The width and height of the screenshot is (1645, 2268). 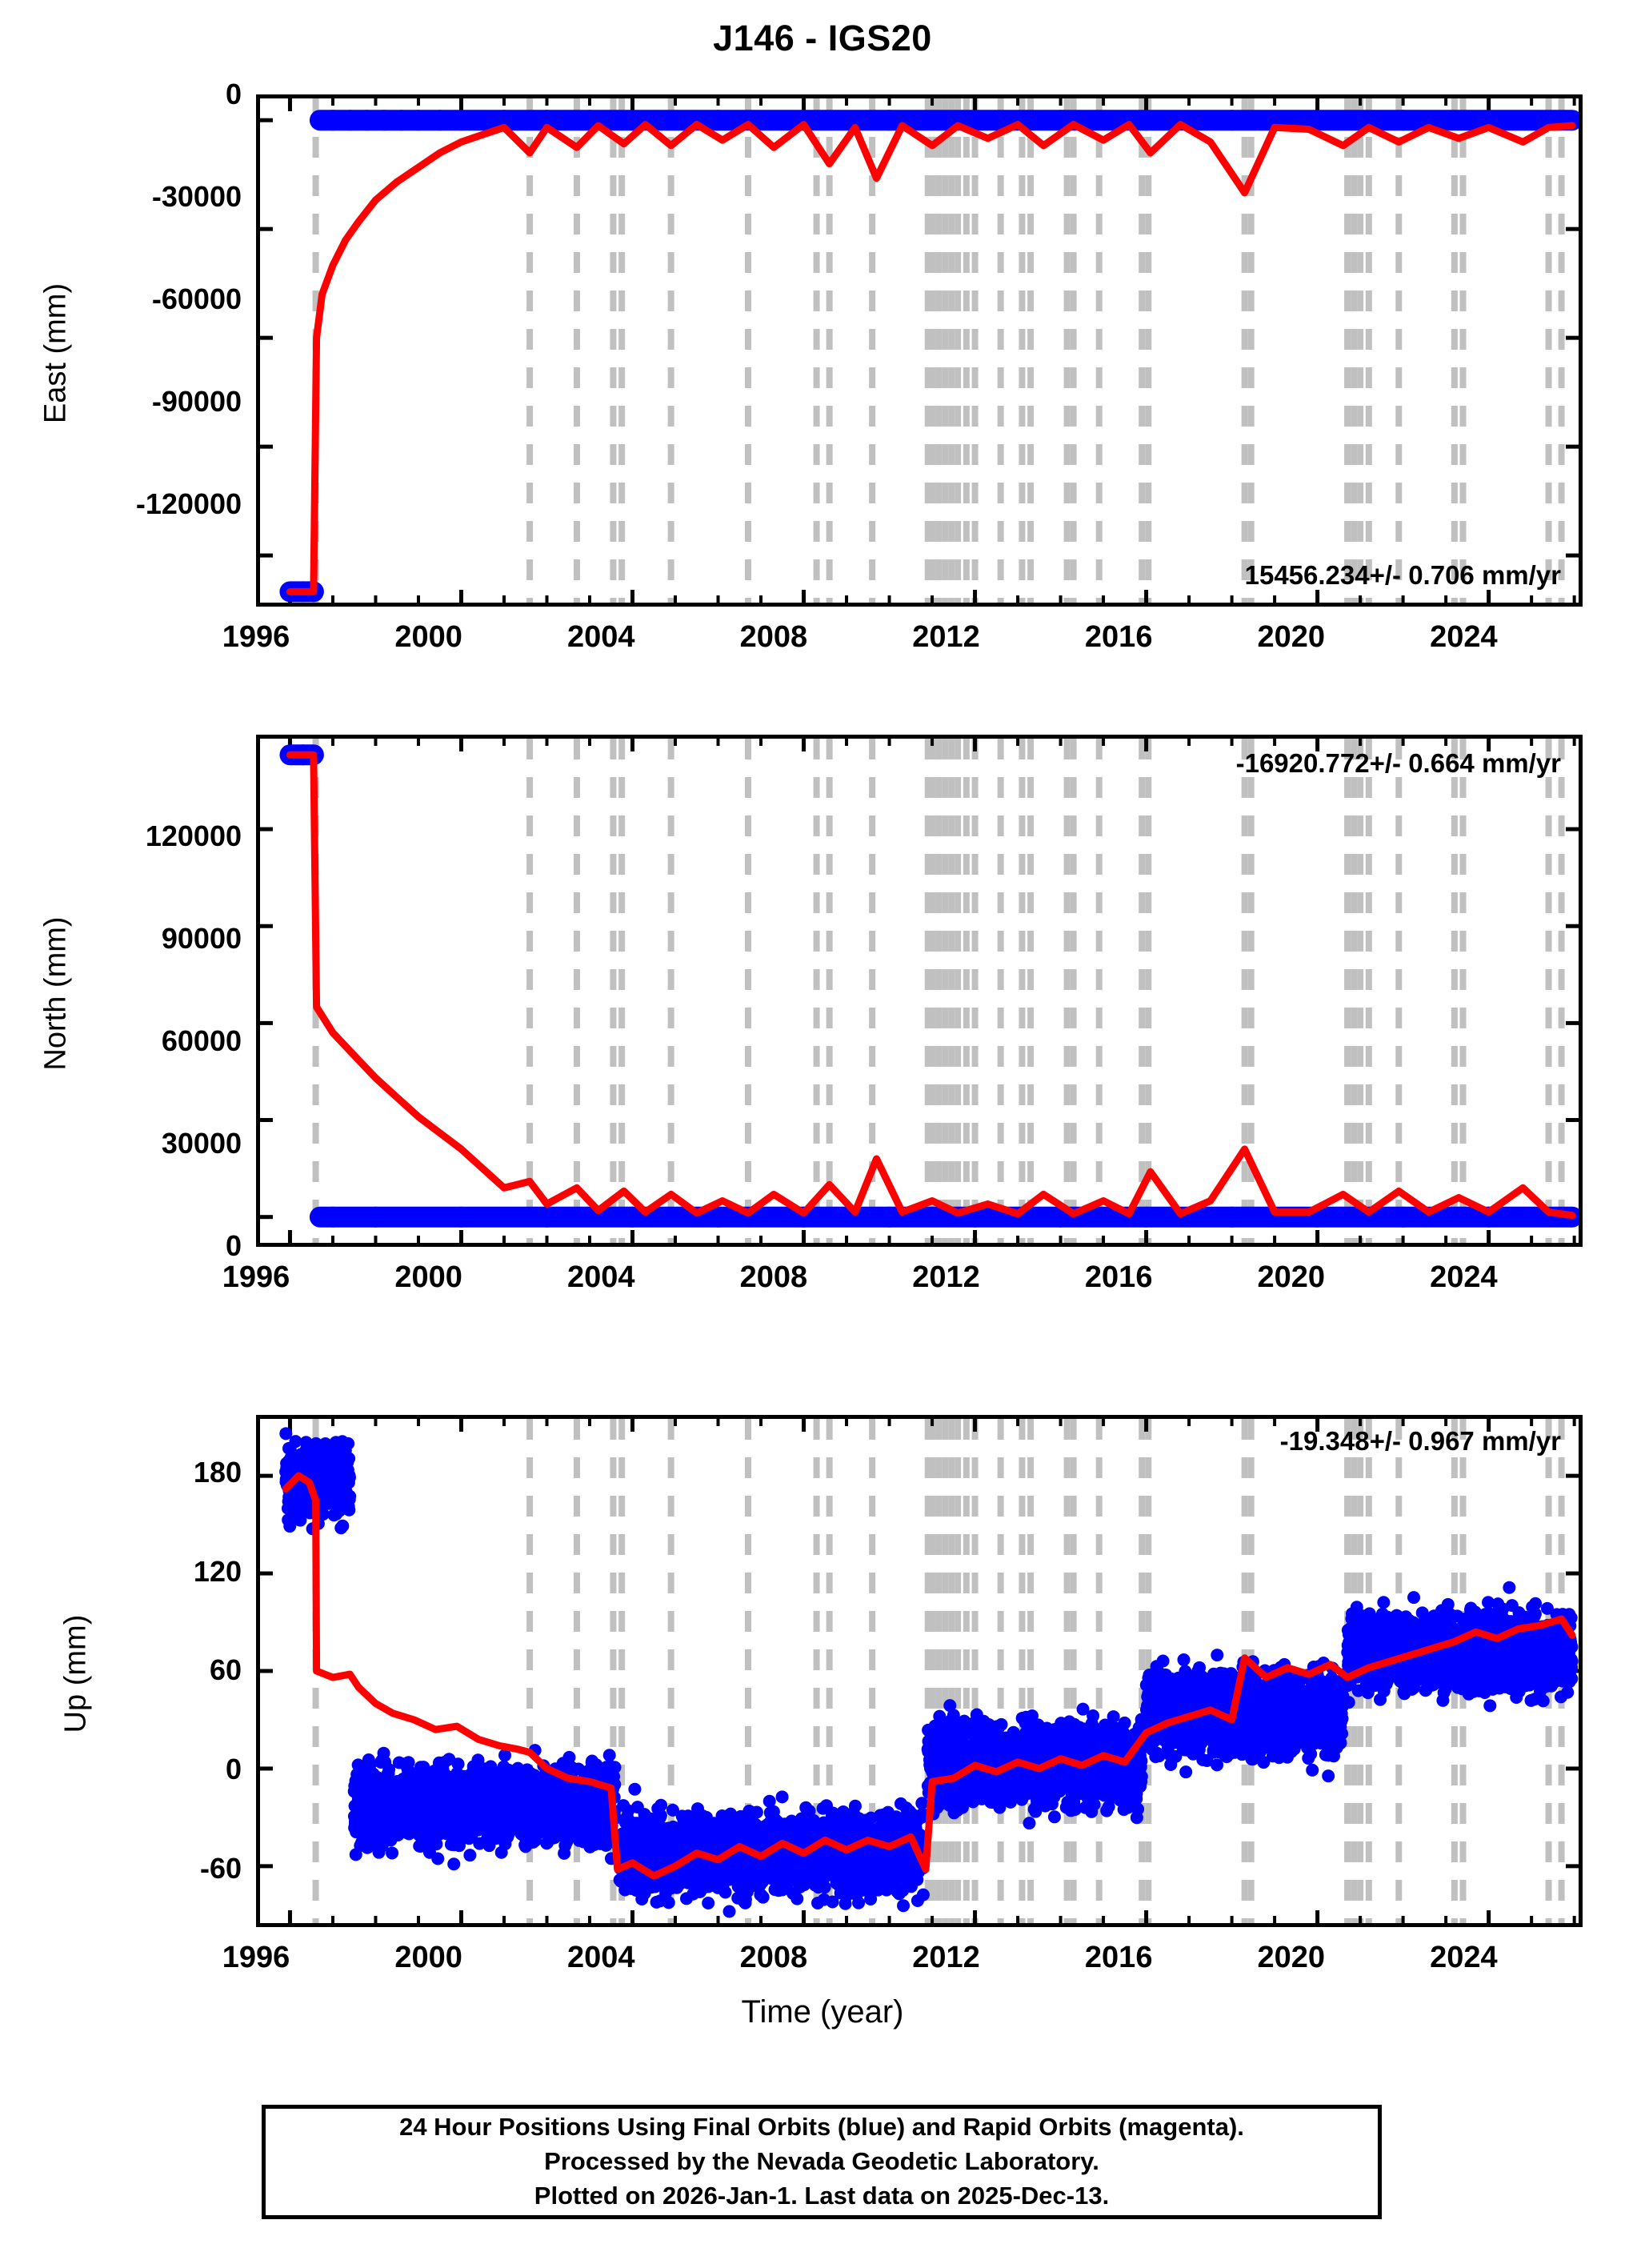 I want to click on ytick-east-1: -30000, so click(x=196, y=196).